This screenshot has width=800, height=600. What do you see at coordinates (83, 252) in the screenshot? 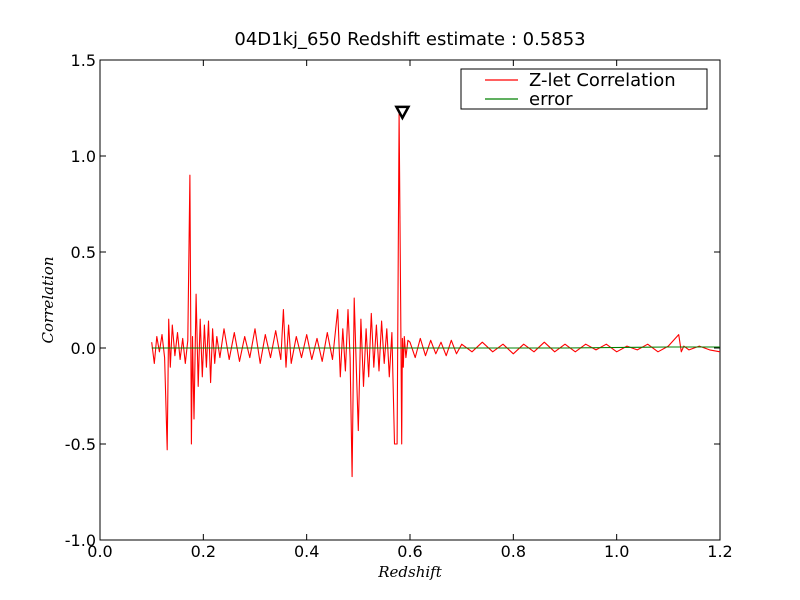
I see `y-tick-label: 0.5` at bounding box center [83, 252].